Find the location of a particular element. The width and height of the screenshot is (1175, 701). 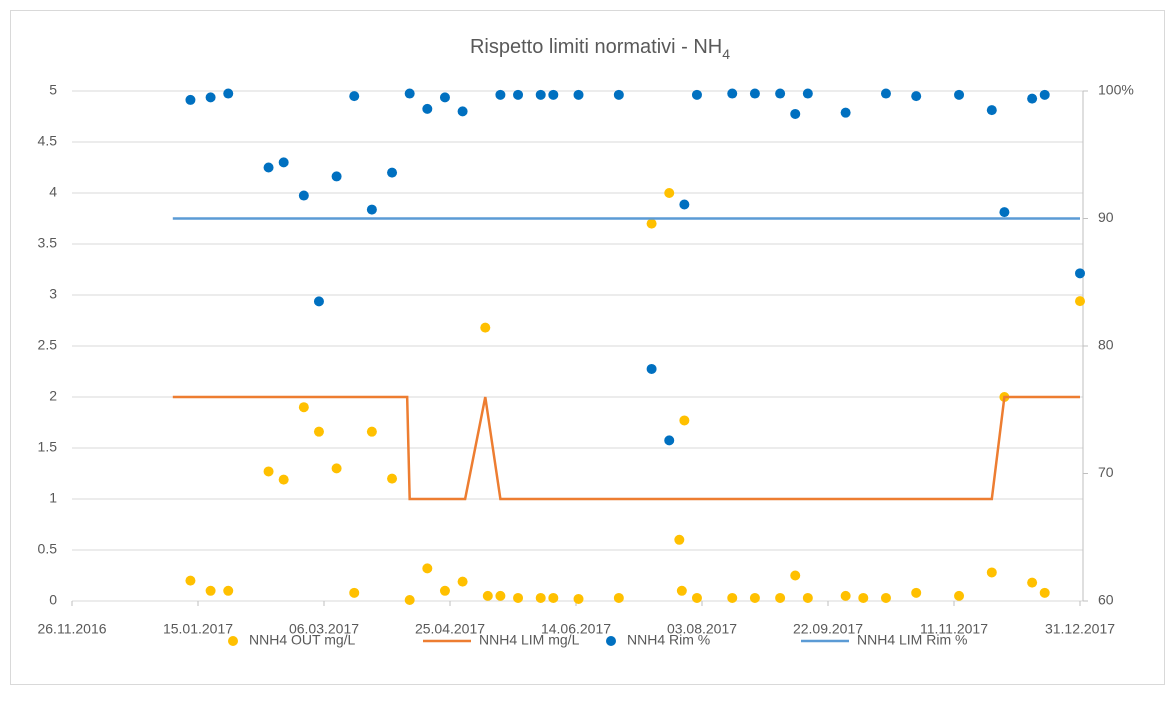

legend-label: NNH4 LIM Rim % is located at coordinates (912, 640).